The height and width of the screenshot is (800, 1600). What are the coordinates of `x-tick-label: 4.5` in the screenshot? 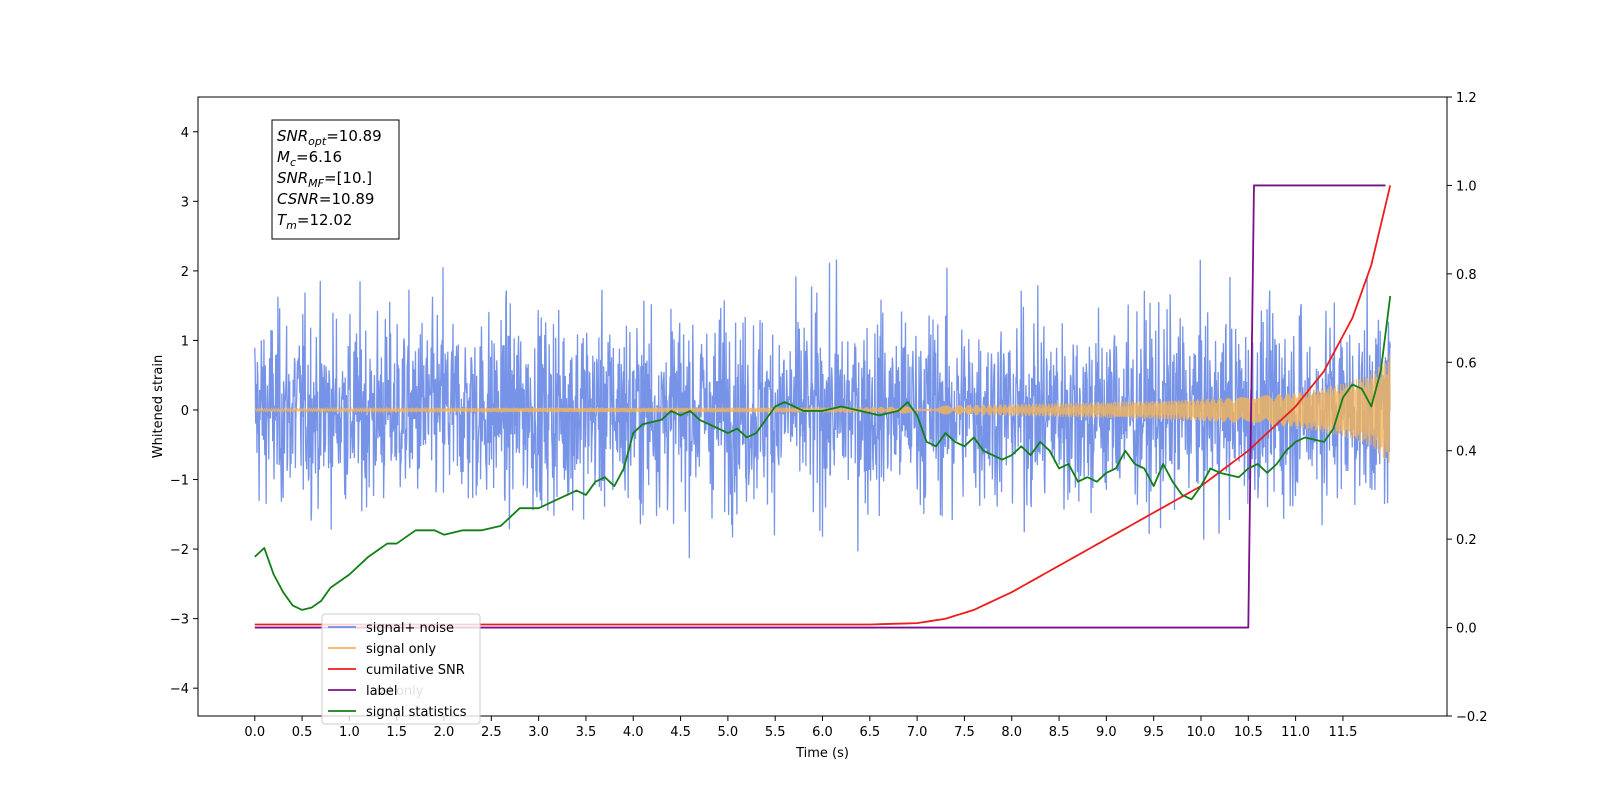 It's located at (680, 732).